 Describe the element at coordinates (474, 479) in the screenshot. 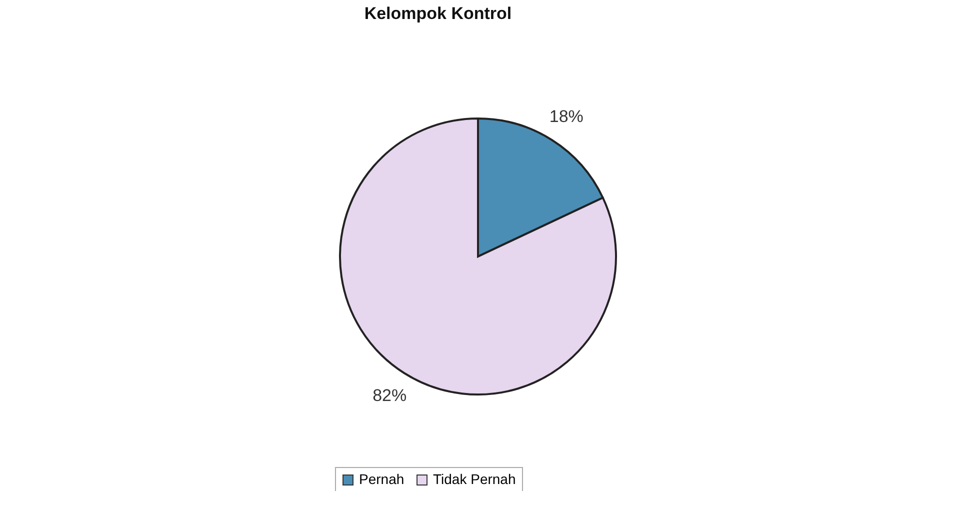

I see `legend-label: Tidak Pernah` at that location.